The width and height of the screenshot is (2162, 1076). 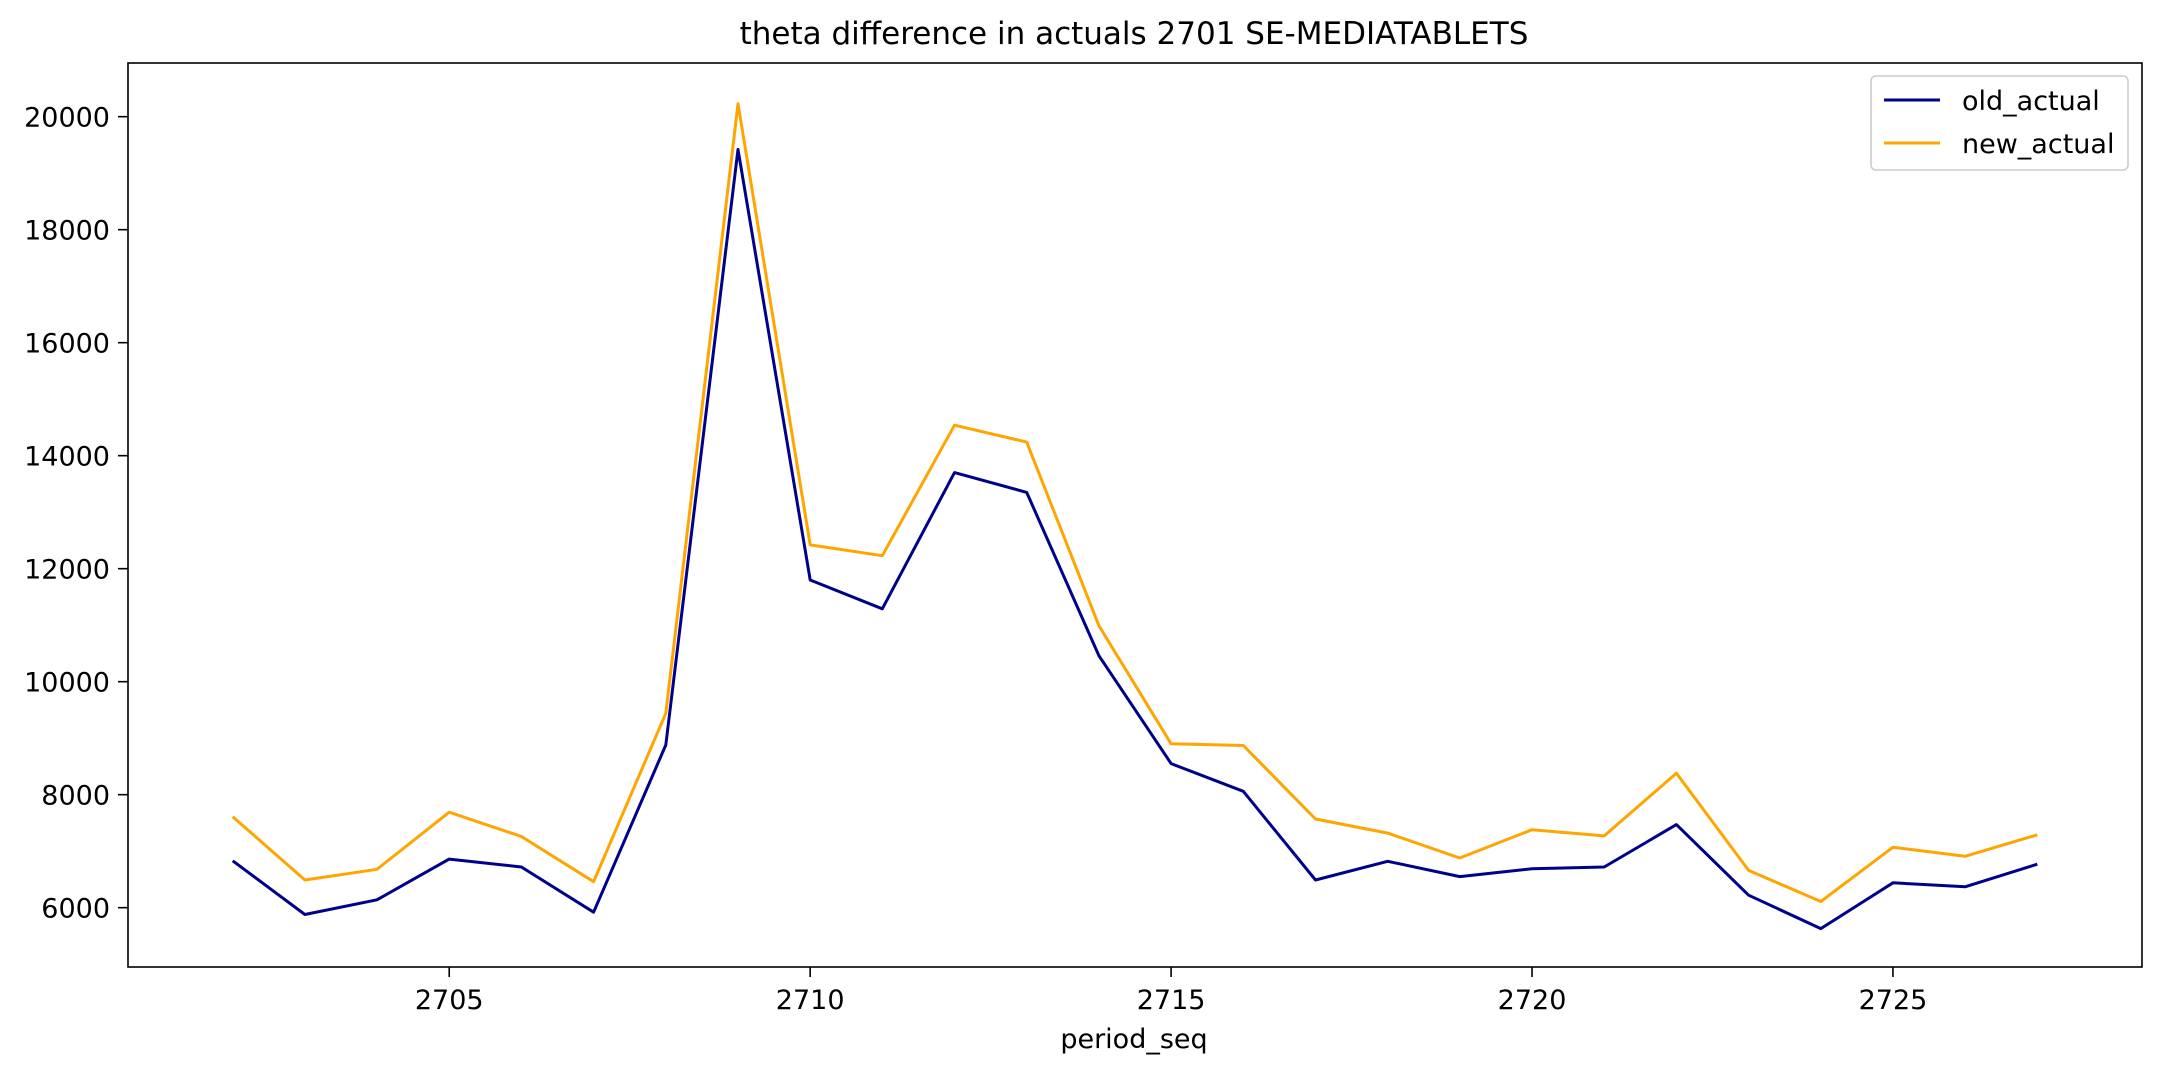 What do you see at coordinates (2038, 144) in the screenshot?
I see `legend-label-new_actual: new_actual` at bounding box center [2038, 144].